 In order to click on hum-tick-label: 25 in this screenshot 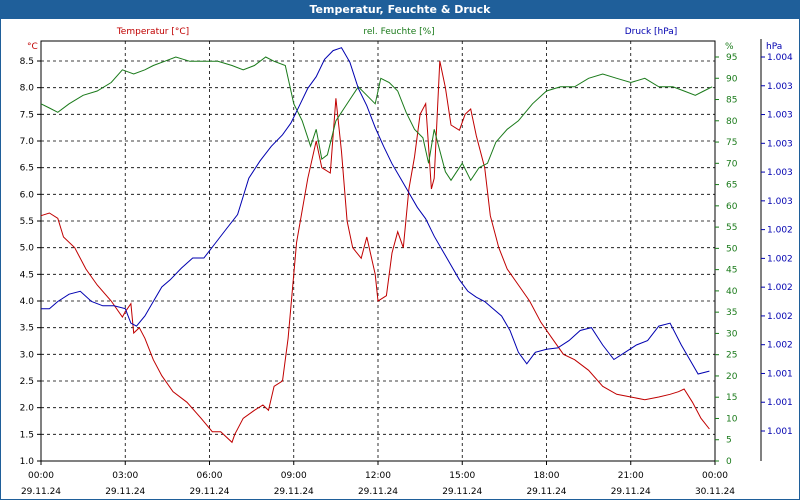, I will do `click(731, 356)`.